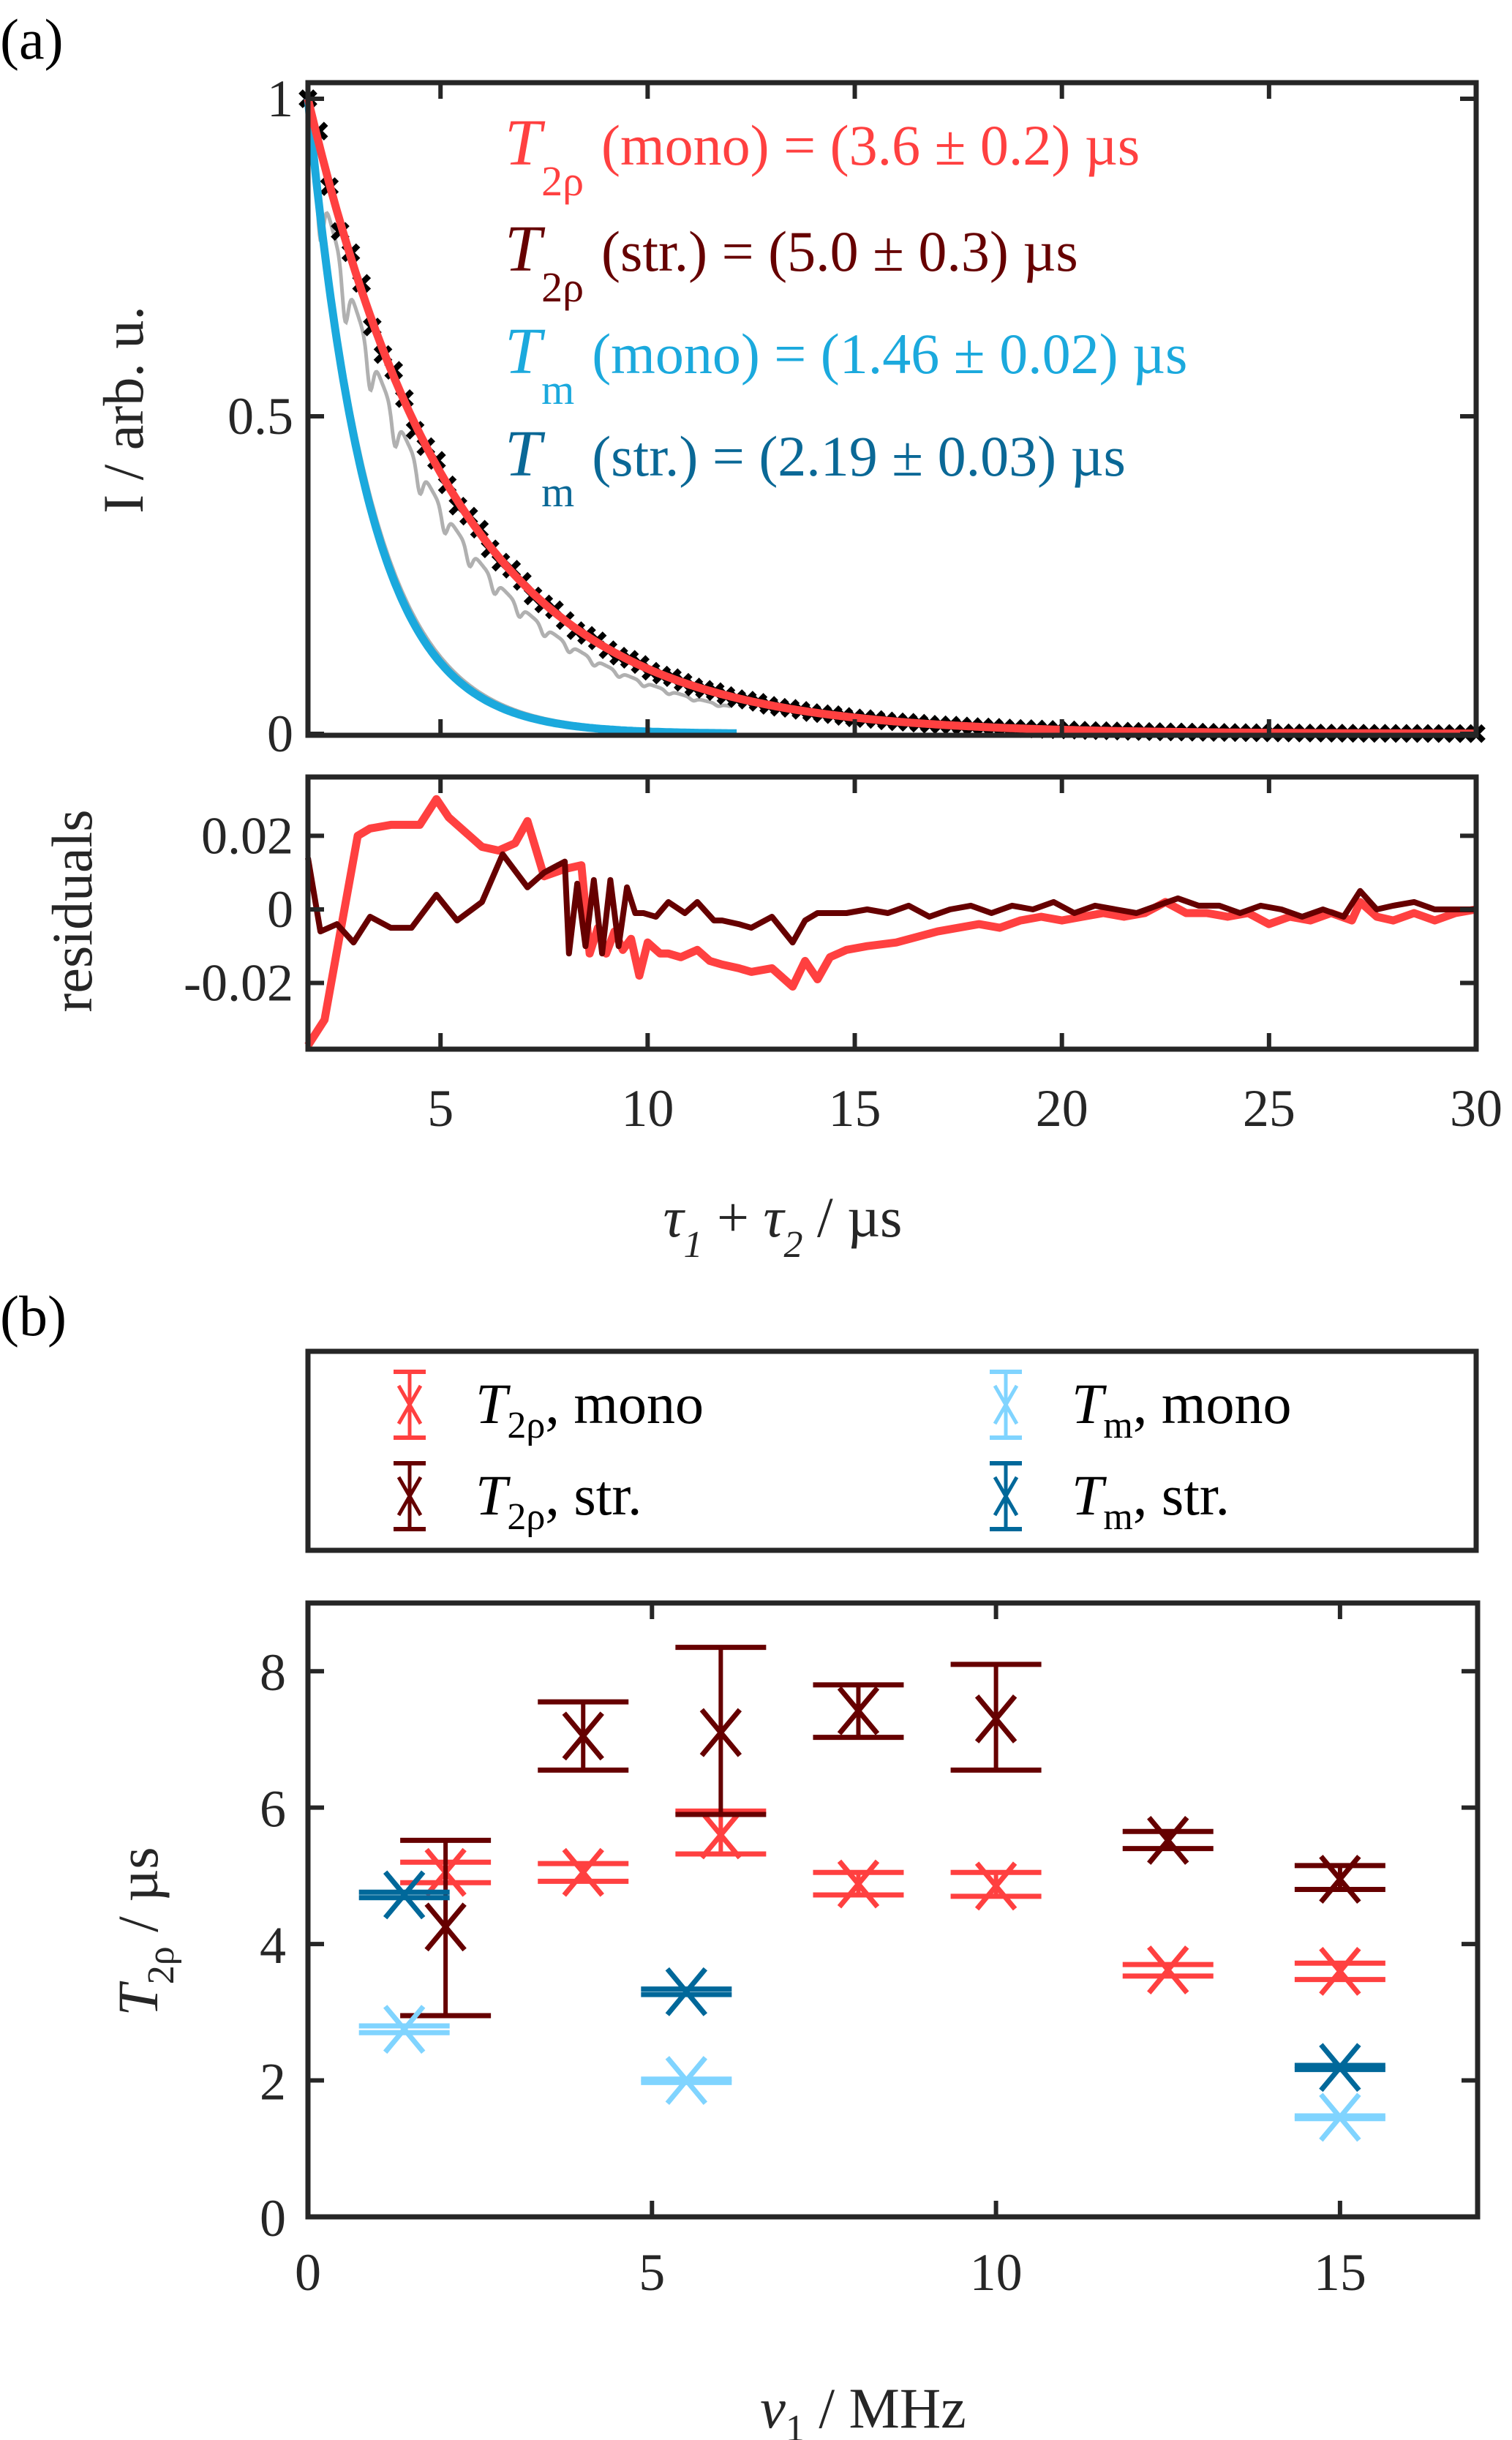 The image size is (1512, 2440). I want to click on legend-item-tm-mono: Tm, mono, so click(1141, 1408).